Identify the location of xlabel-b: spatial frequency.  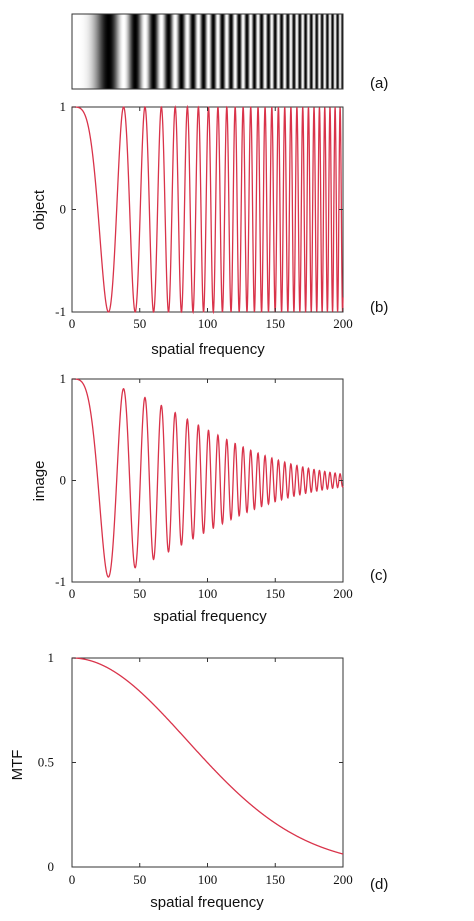
(208, 349).